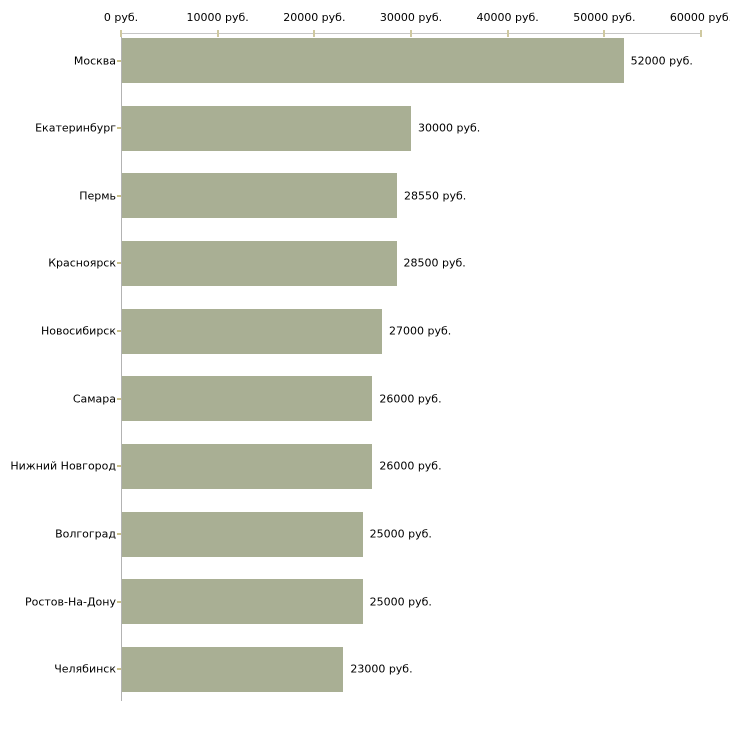 The image size is (730, 730). Describe the element at coordinates (699, 17) in the screenshot. I see `x-tick-label: 60000 руб.` at that location.